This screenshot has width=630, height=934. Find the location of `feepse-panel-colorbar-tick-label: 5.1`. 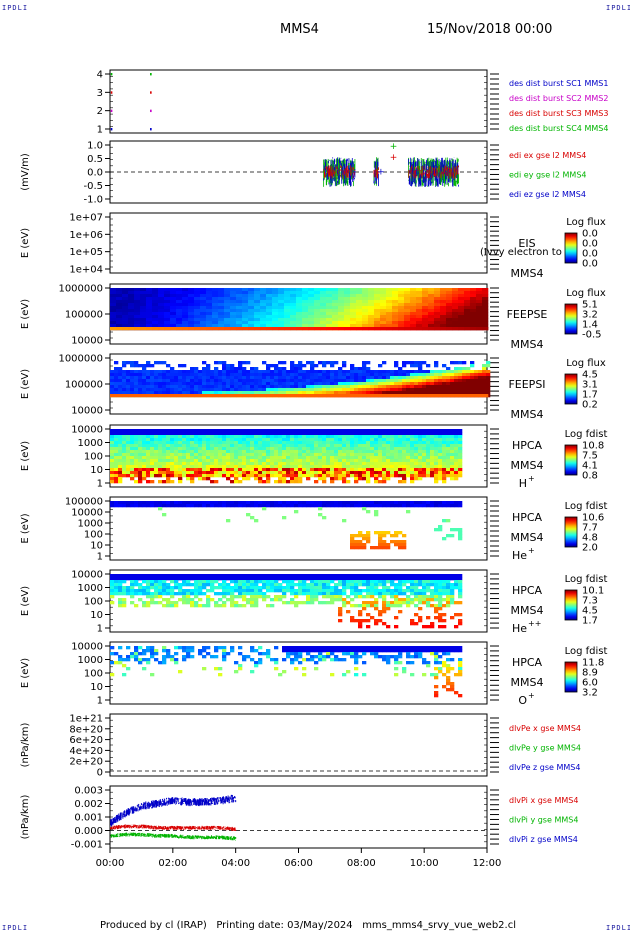

feepse-panel-colorbar-tick-label: 5.1 is located at coordinates (590, 305).